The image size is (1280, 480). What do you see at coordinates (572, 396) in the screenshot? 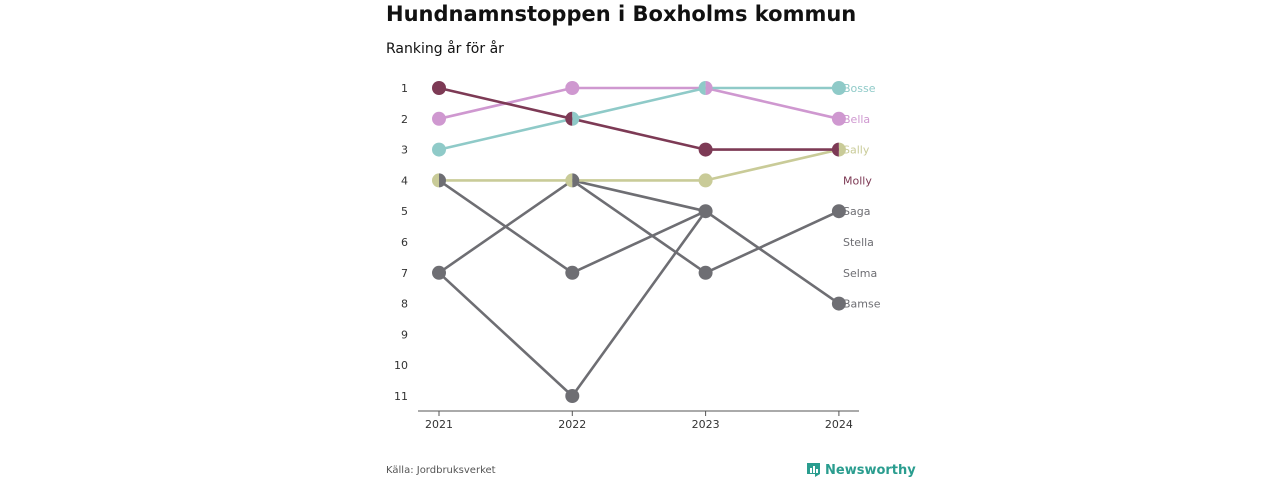
I see `point-selma-2022` at bounding box center [572, 396].